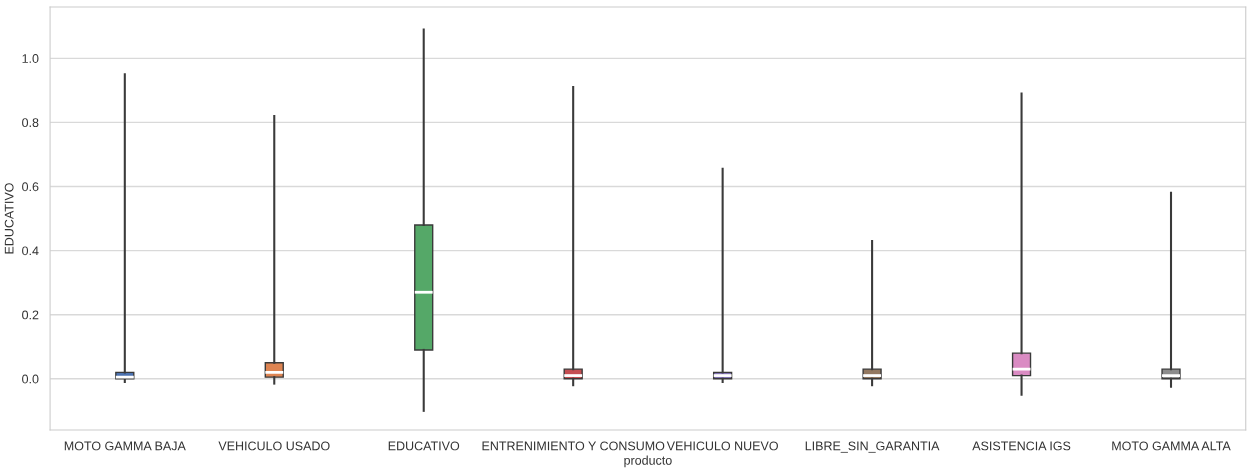  What do you see at coordinates (648, 461) in the screenshot?
I see `x-axis-title: producto` at bounding box center [648, 461].